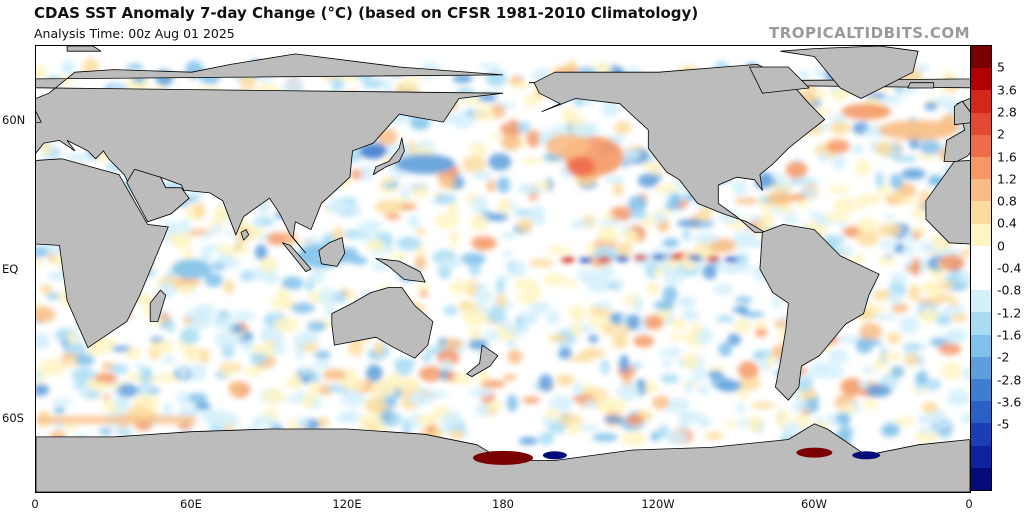 The width and height of the screenshot is (1024, 512). Describe the element at coordinates (1007, 156) in the screenshot. I see `colorbar-tick-label: 1.6` at that location.